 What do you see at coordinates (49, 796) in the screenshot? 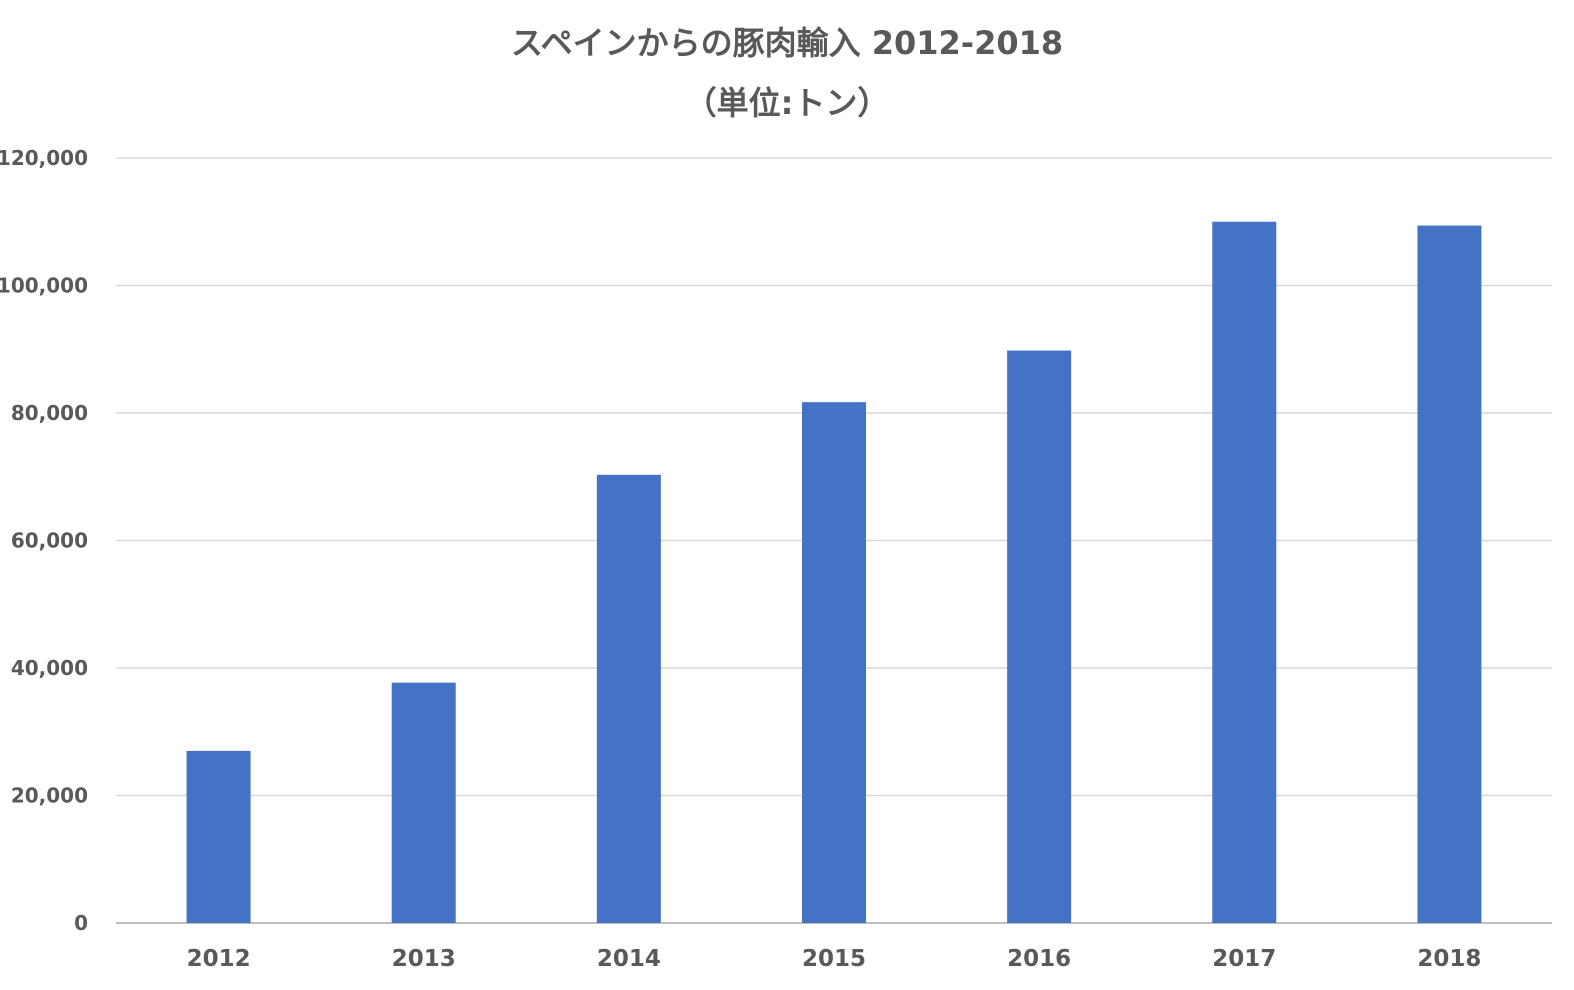
I see `y-tick-label: 20,000` at bounding box center [49, 796].